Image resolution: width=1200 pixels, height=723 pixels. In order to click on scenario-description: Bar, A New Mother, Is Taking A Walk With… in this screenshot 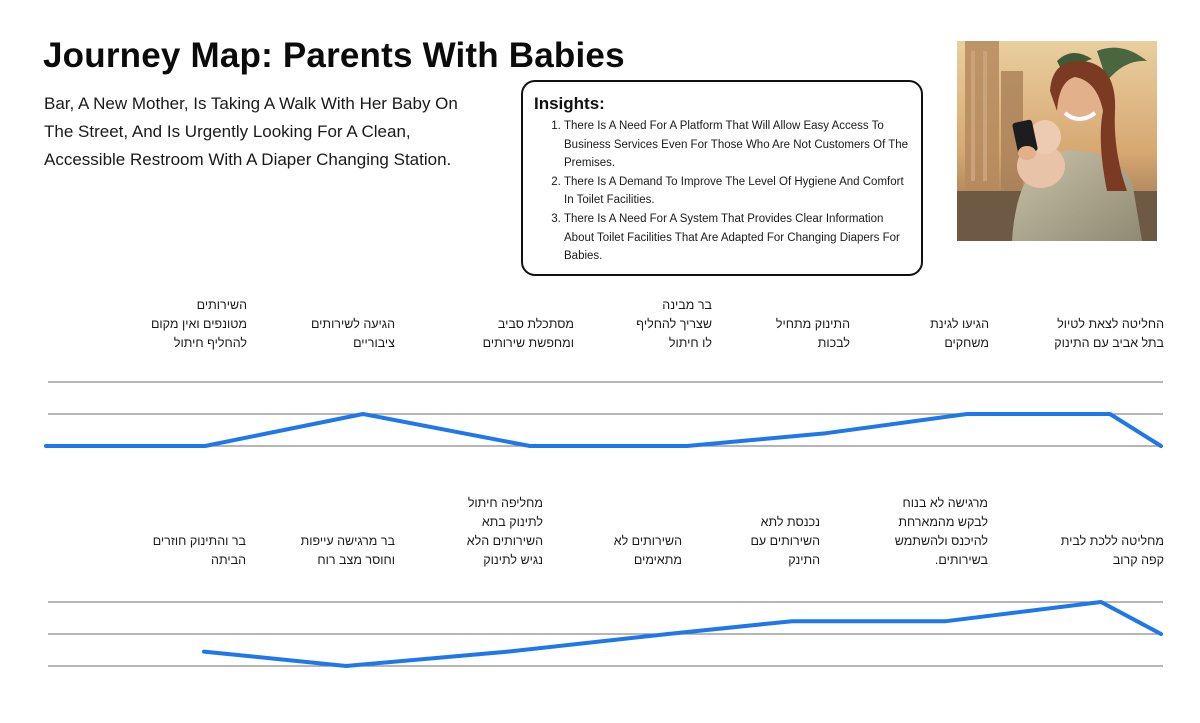, I will do `click(279, 132)`.